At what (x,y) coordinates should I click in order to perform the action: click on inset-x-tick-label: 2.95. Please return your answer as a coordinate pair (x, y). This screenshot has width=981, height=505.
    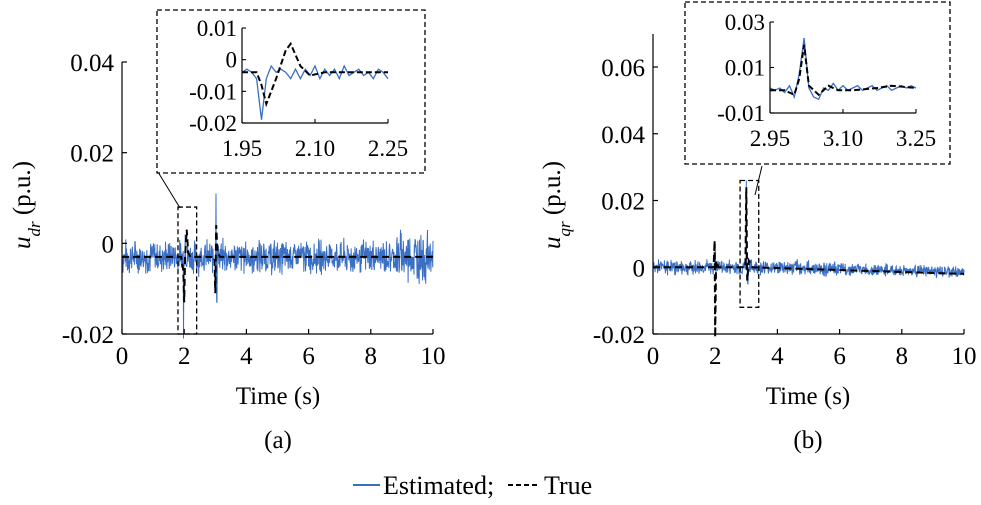
    Looking at the image, I should click on (770, 138).